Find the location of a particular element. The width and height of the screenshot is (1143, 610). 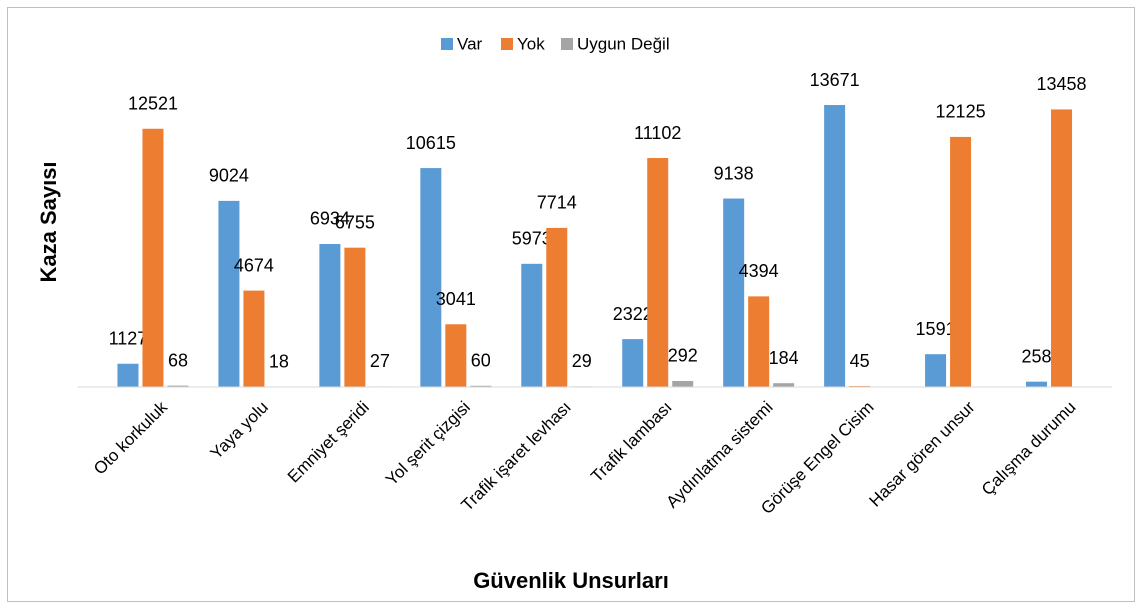

data-label: 5973 is located at coordinates (532, 239).